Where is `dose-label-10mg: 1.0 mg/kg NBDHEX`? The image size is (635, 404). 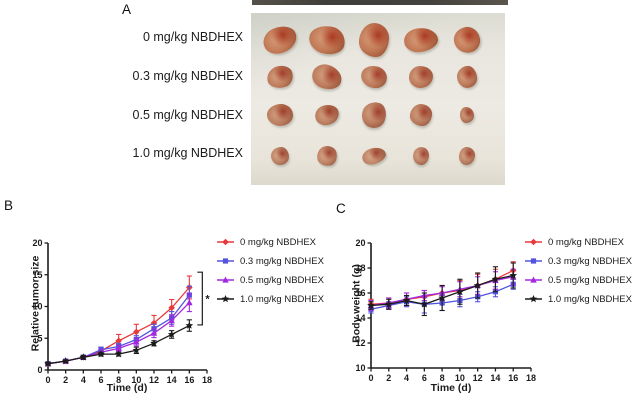
dose-label-10mg: 1.0 mg/kg NBDHEX is located at coordinates (187, 153).